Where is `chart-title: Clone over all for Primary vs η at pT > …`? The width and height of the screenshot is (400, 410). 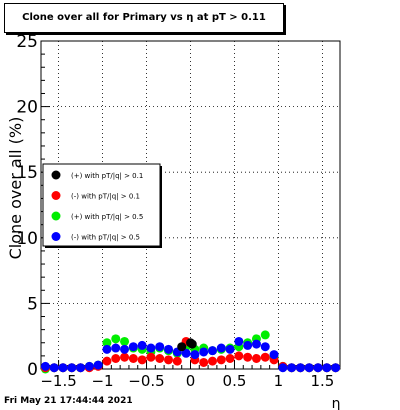 chart-title: Clone over all for Primary vs η at pT > … is located at coordinates (144, 17).